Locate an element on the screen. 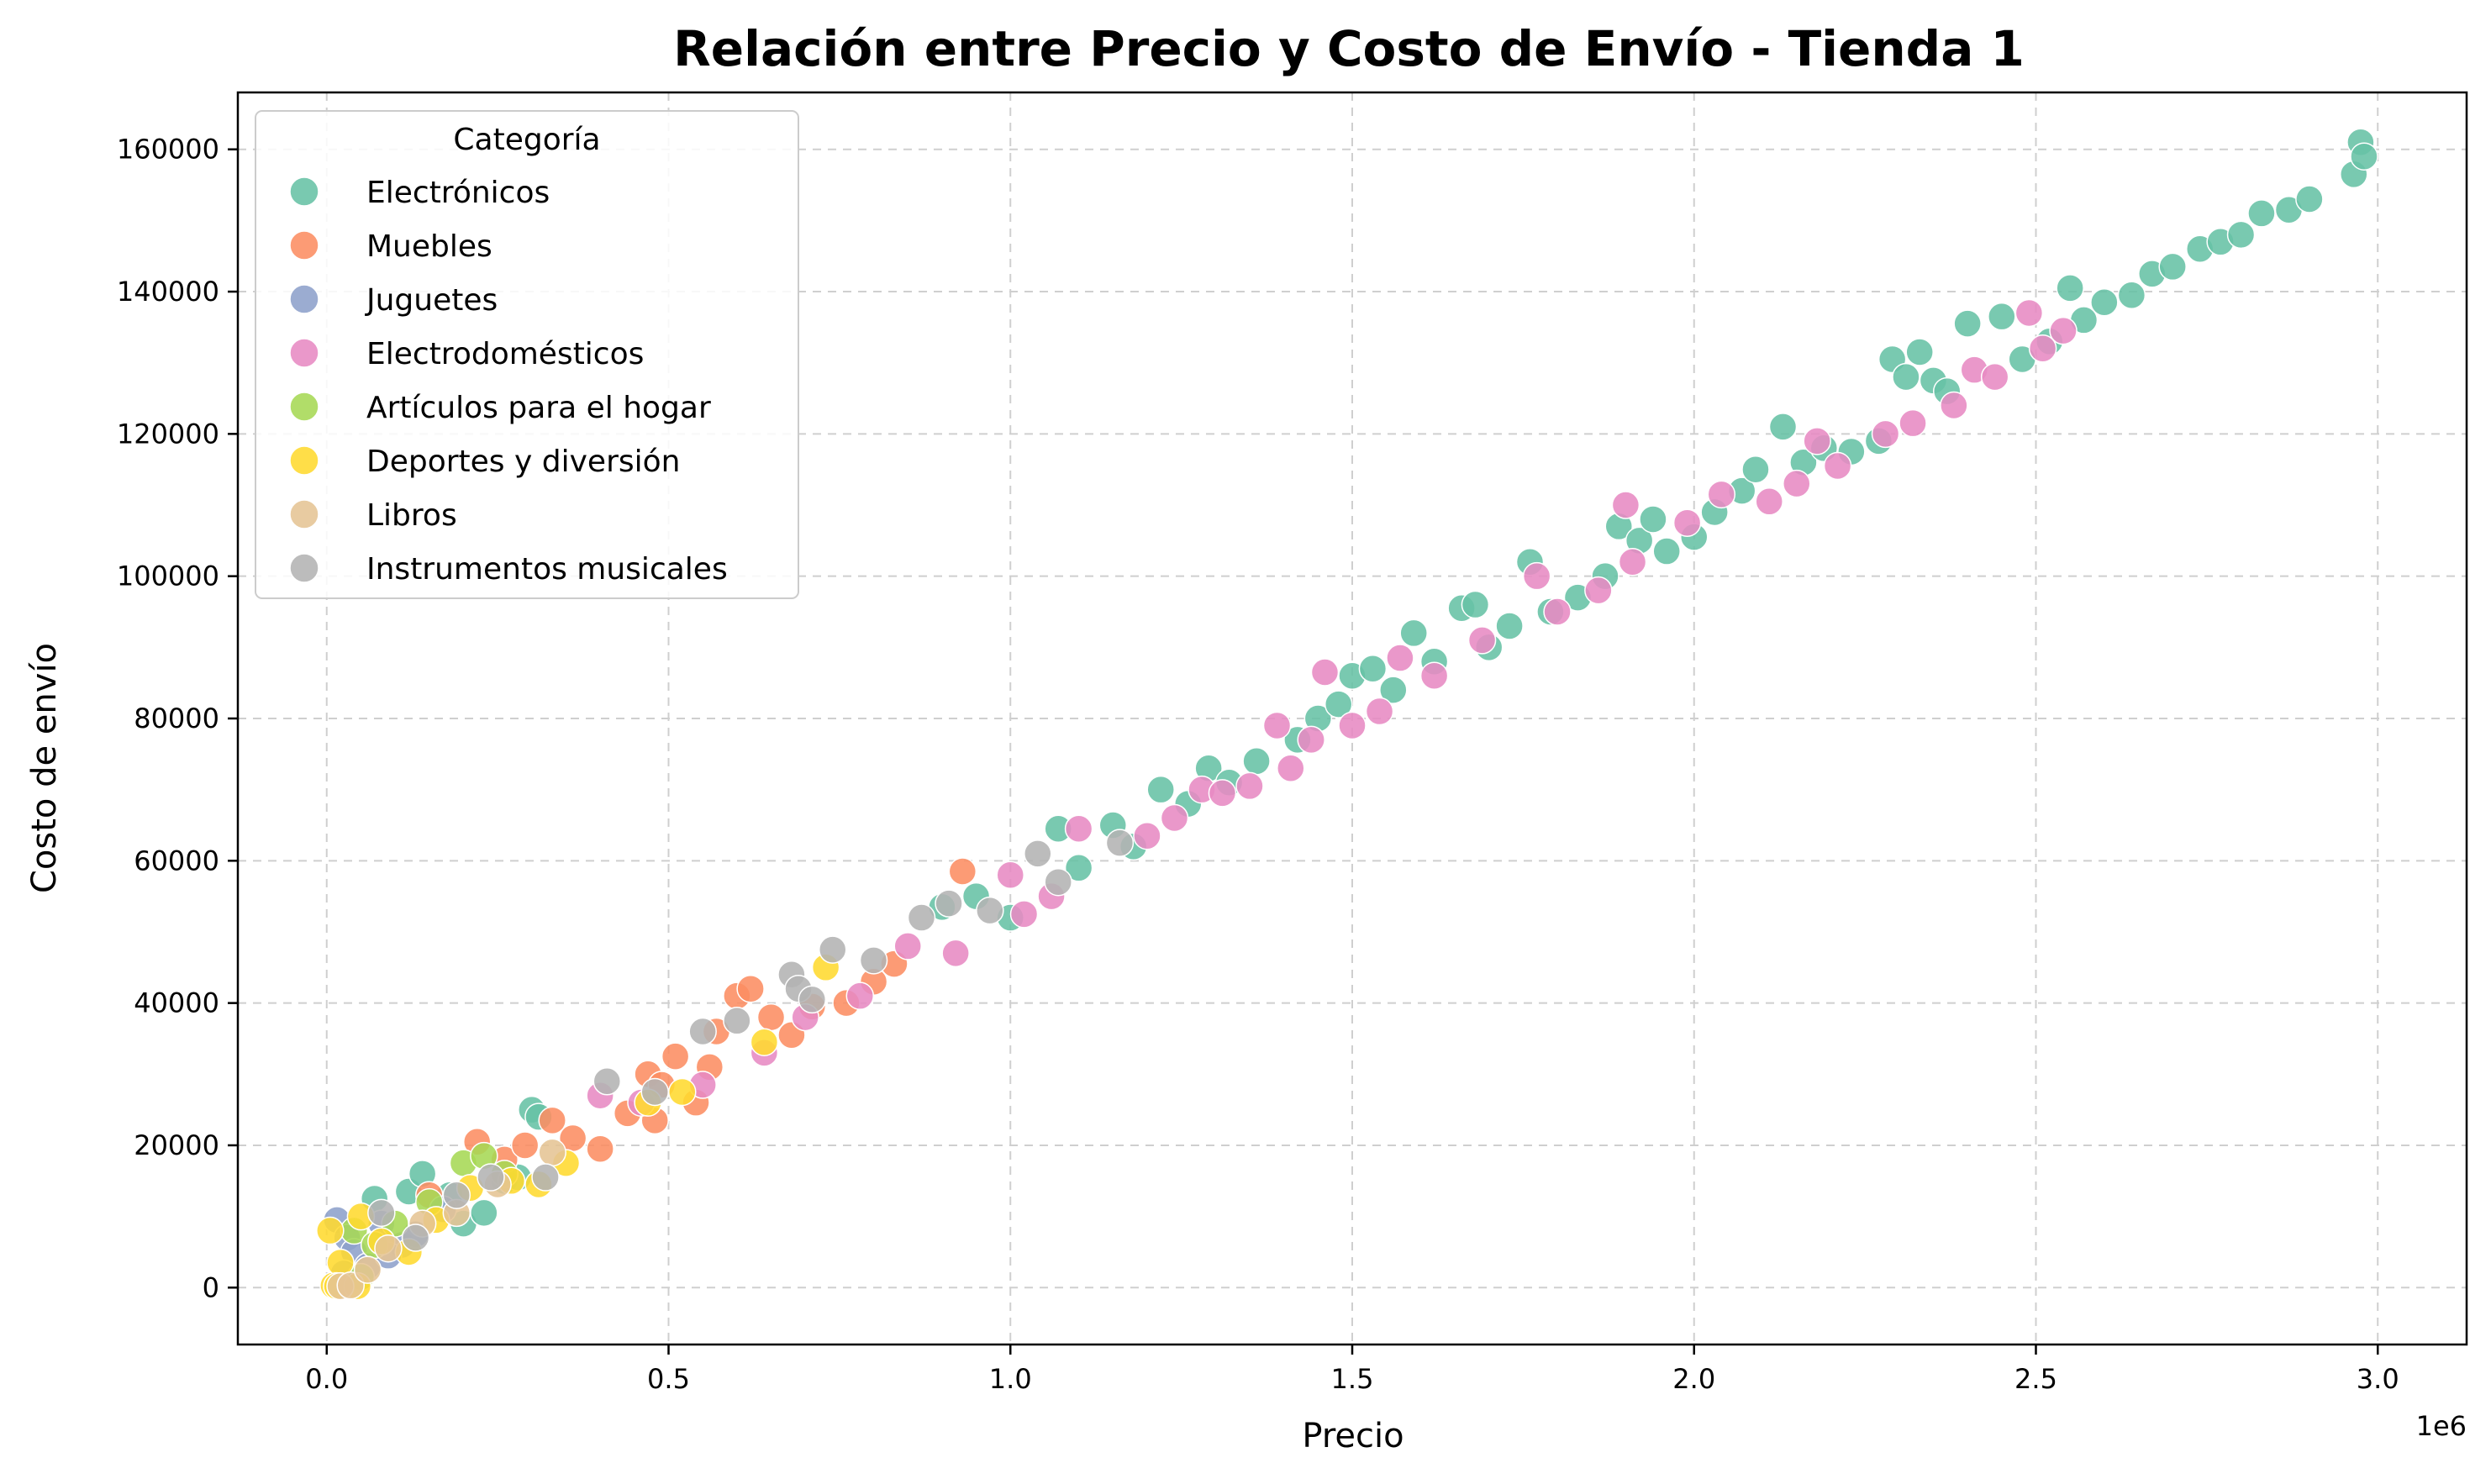 The image size is (2491, 1484). y-tick-label: 80000 is located at coordinates (176, 719).